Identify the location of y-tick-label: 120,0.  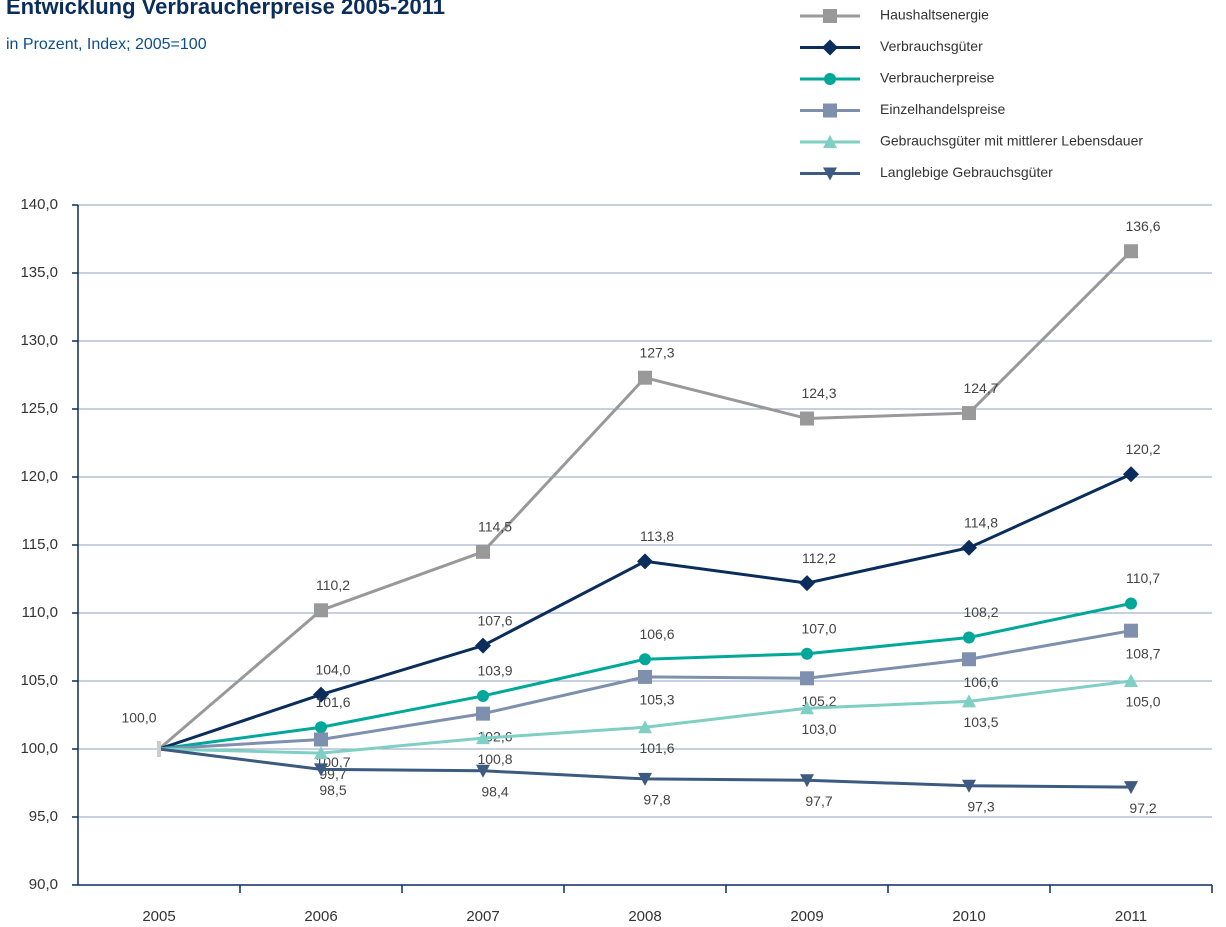
(39, 476).